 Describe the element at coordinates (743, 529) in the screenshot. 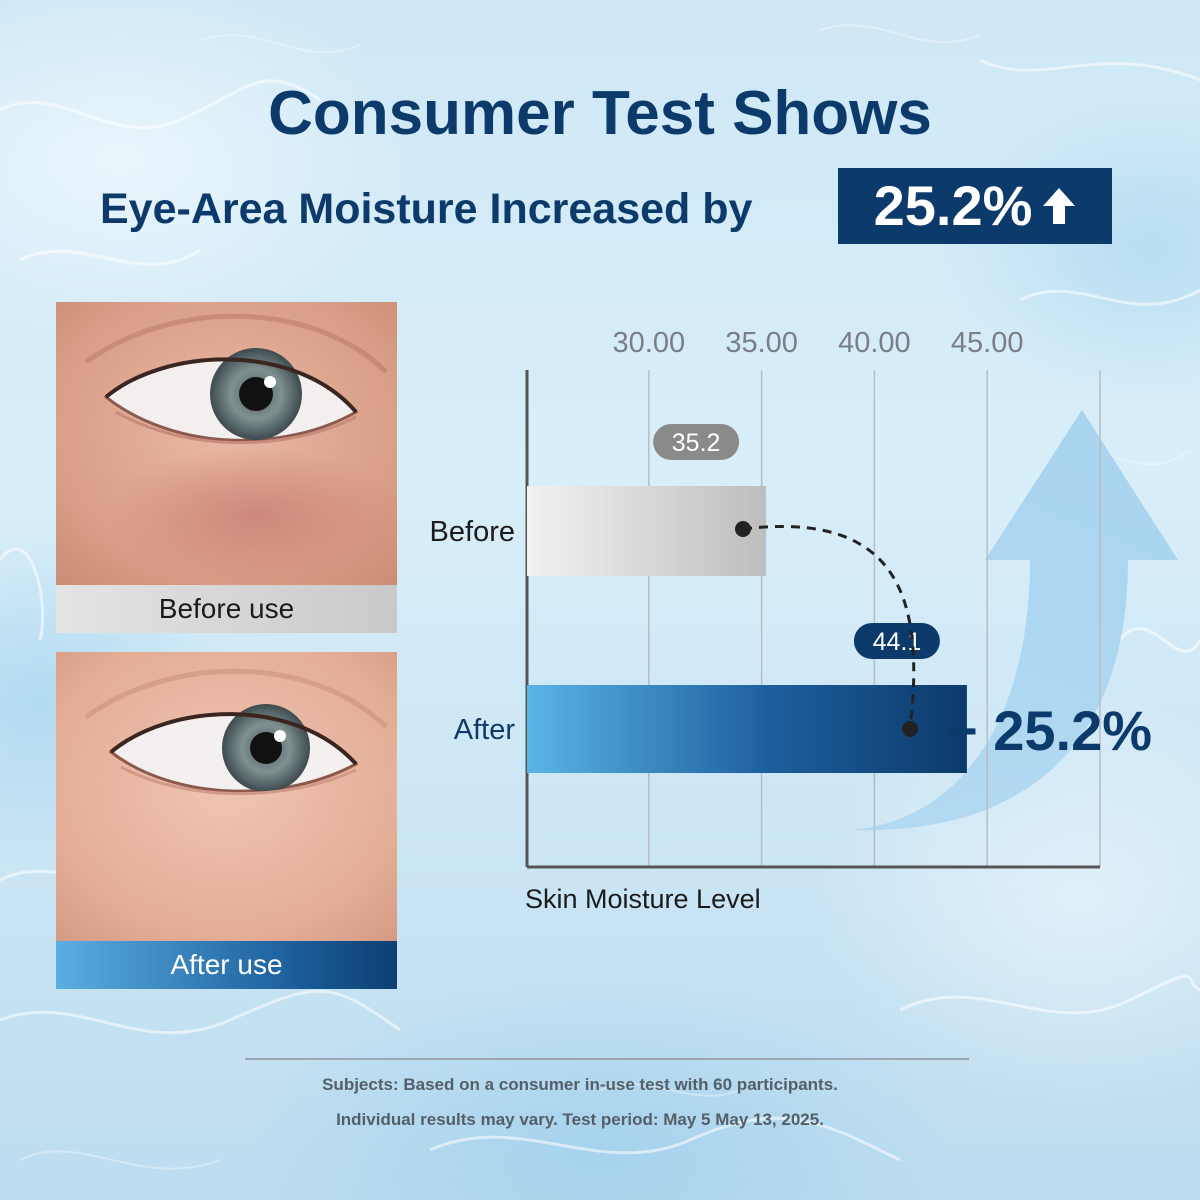

I see `before-point` at that location.